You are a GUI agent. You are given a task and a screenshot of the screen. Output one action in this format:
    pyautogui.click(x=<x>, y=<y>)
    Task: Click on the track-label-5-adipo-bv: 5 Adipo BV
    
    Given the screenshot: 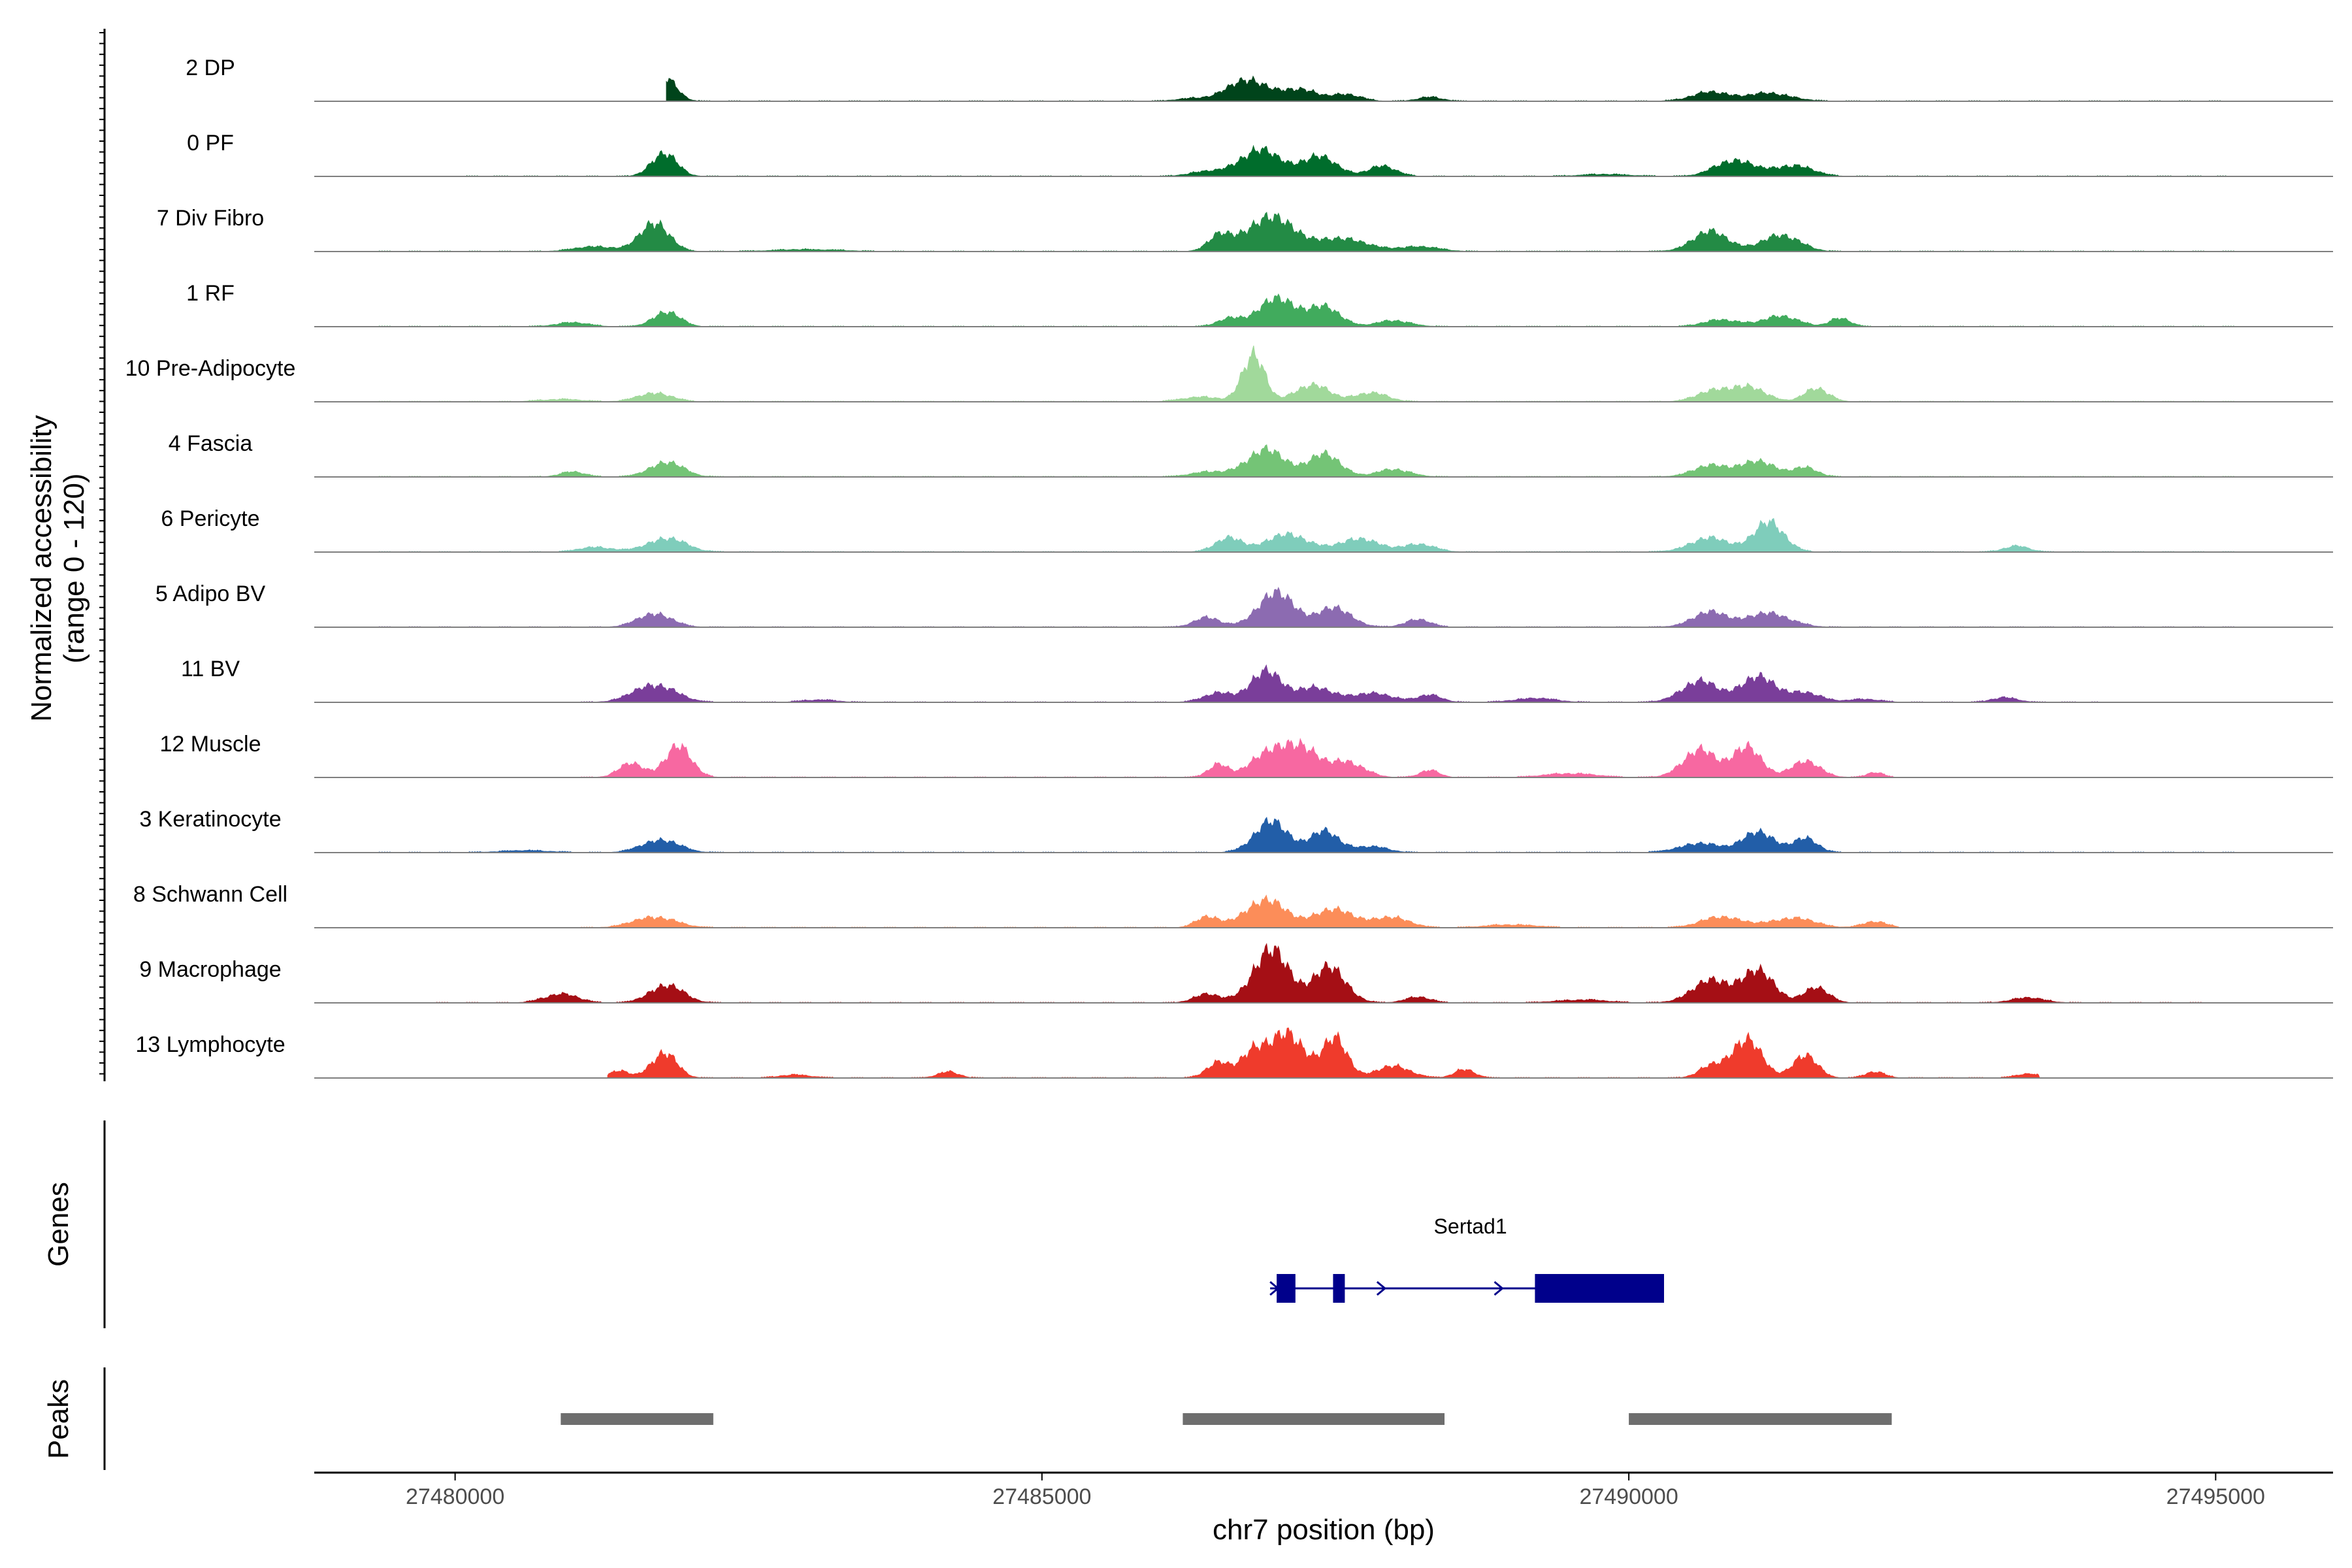 What is the action you would take?
    pyautogui.click(x=210, y=593)
    